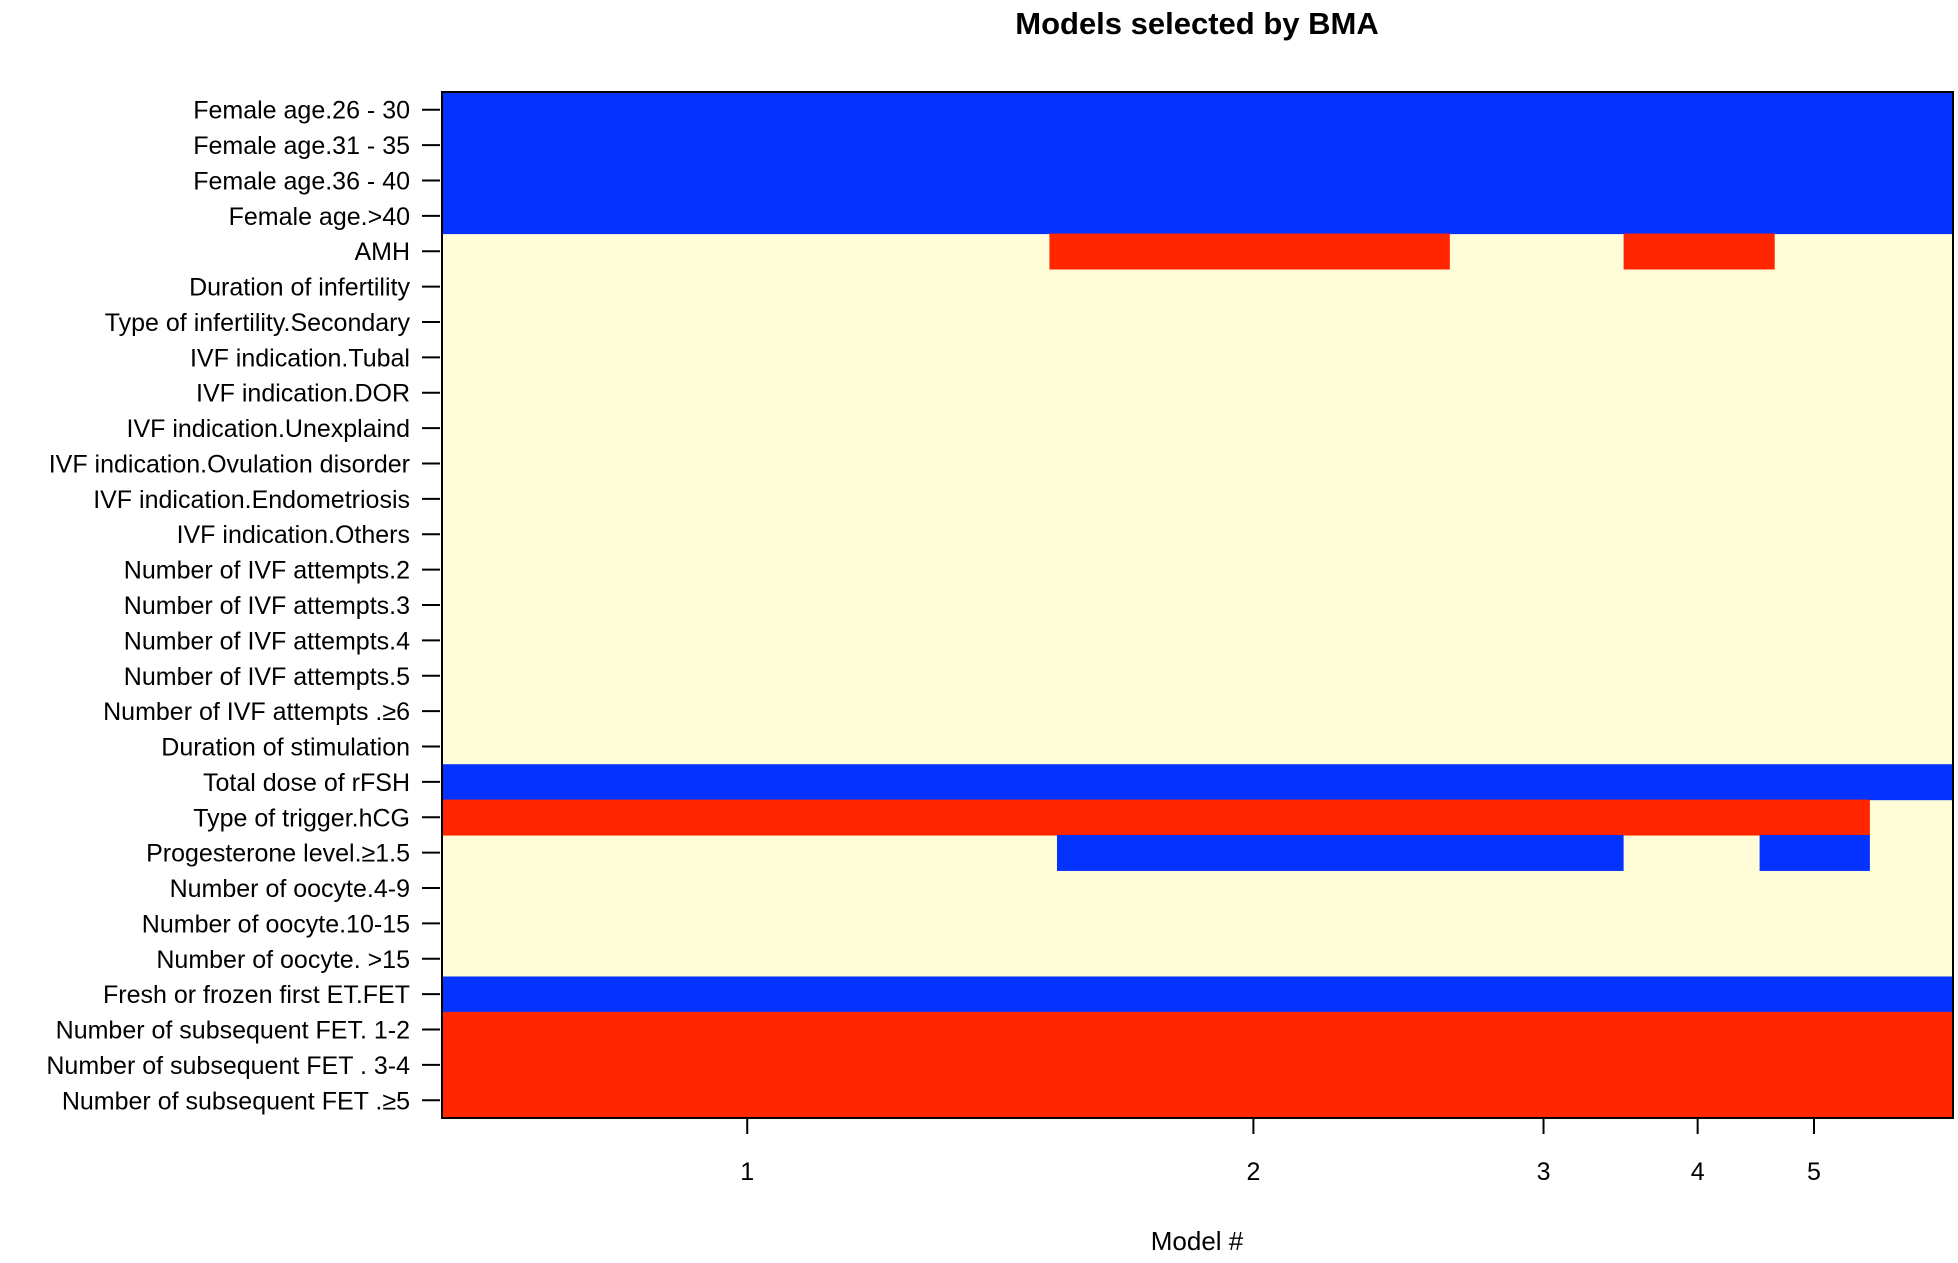 Image resolution: width=1958 pixels, height=1263 pixels. I want to click on x-tick-label: 4, so click(1698, 1172).